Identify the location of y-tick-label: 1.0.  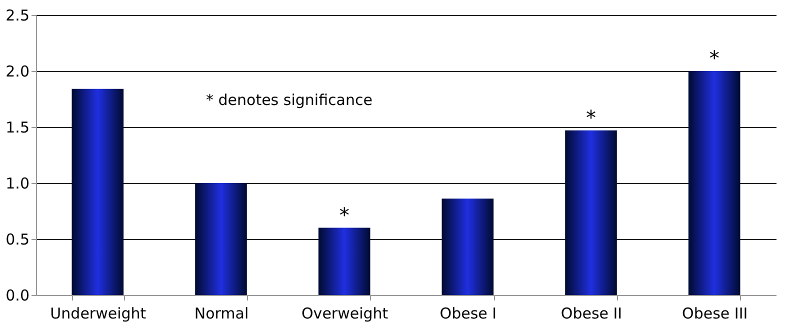
(18, 183).